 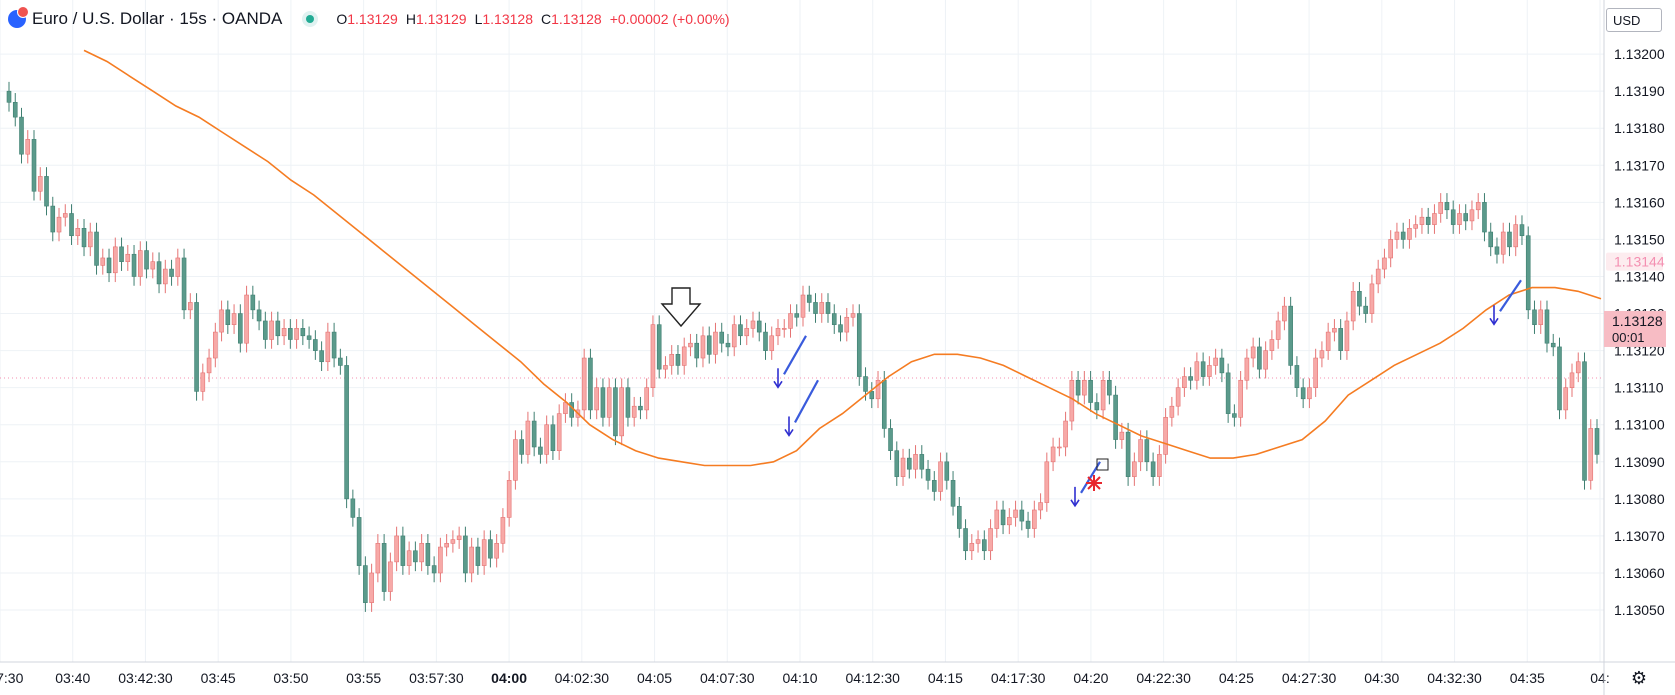 What do you see at coordinates (145, 678) in the screenshot?
I see `time-tick-label: 03:42:30` at bounding box center [145, 678].